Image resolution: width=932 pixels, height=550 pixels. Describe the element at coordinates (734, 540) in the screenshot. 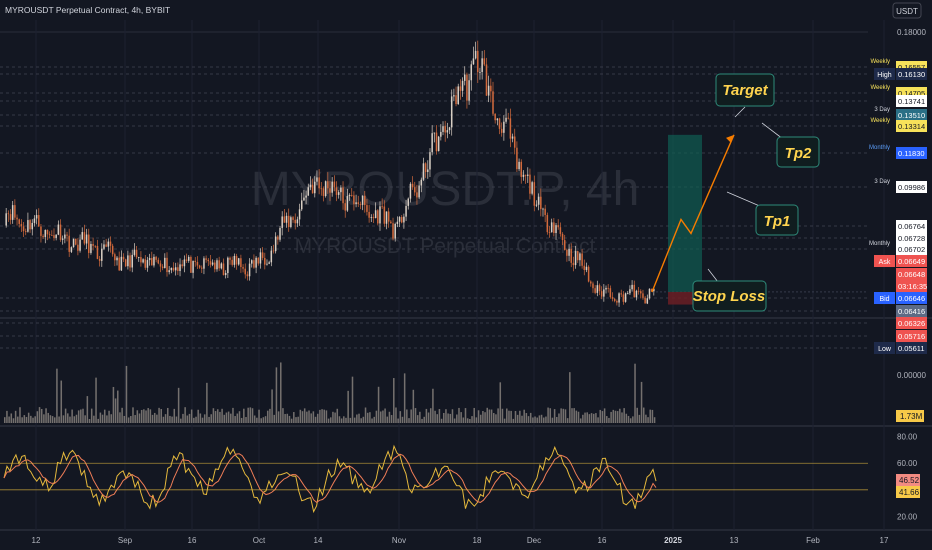

I see `time-tick-label: 13` at that location.